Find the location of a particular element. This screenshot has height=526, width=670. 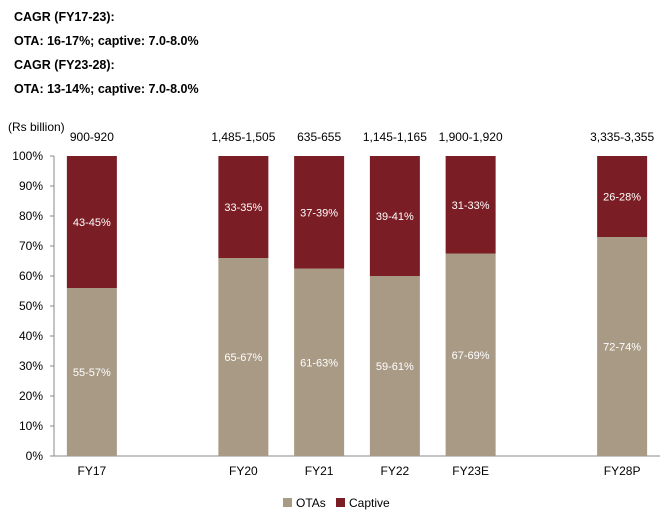

y-tick-label: 0% is located at coordinates (35, 456).